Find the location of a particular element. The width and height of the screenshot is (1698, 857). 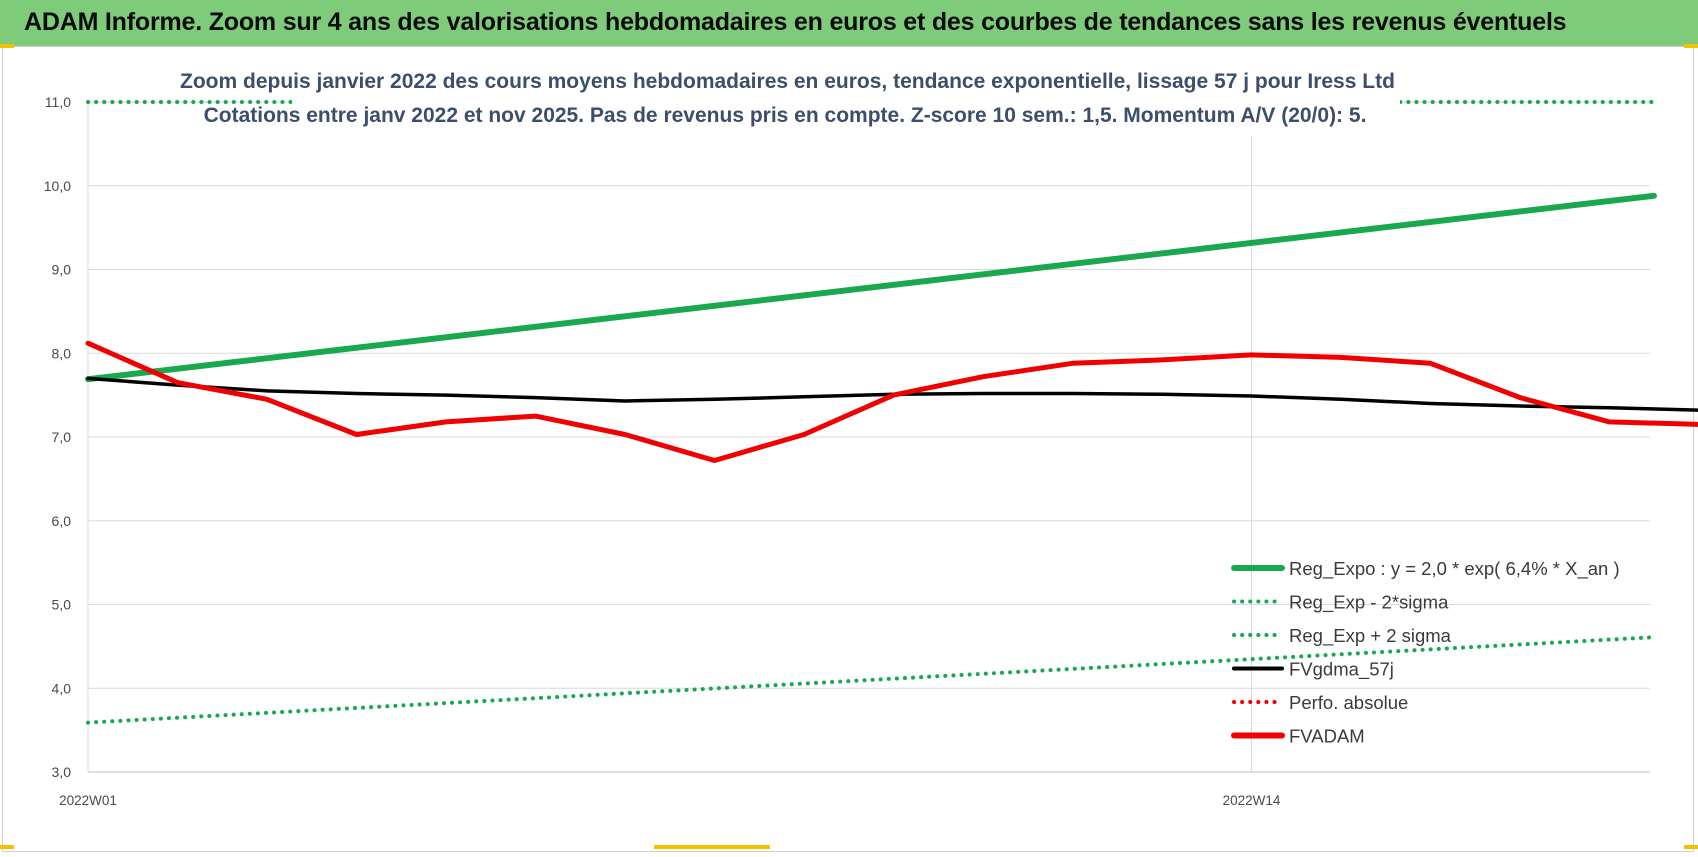

frame-corner-top-right is located at coordinates (1691, 46).